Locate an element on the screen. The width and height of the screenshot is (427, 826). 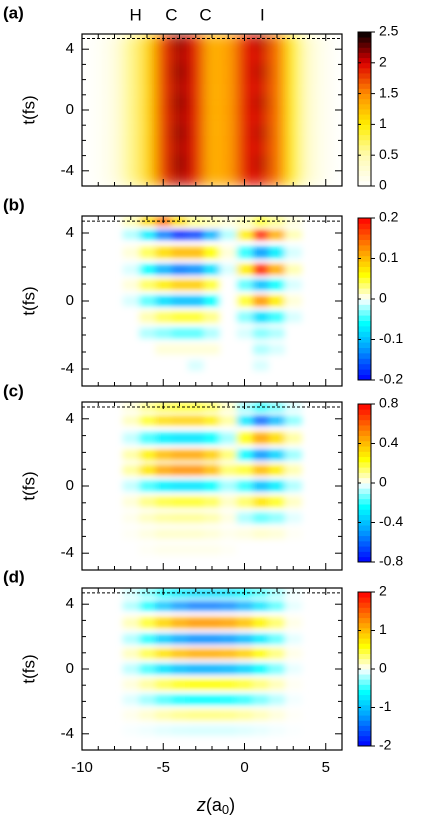
colorbar-tick-label: 0.4 is located at coordinates (389, 442).